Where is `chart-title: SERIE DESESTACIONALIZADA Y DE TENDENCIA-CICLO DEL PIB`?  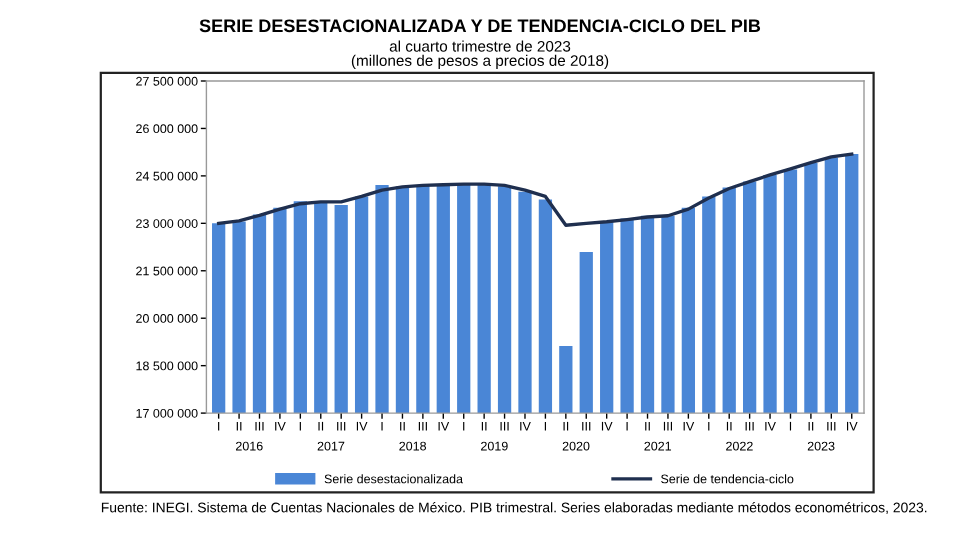 chart-title: SERIE DESESTACIONALIZADA Y DE TENDENCIA-CICLO DEL PIB is located at coordinates (480, 26).